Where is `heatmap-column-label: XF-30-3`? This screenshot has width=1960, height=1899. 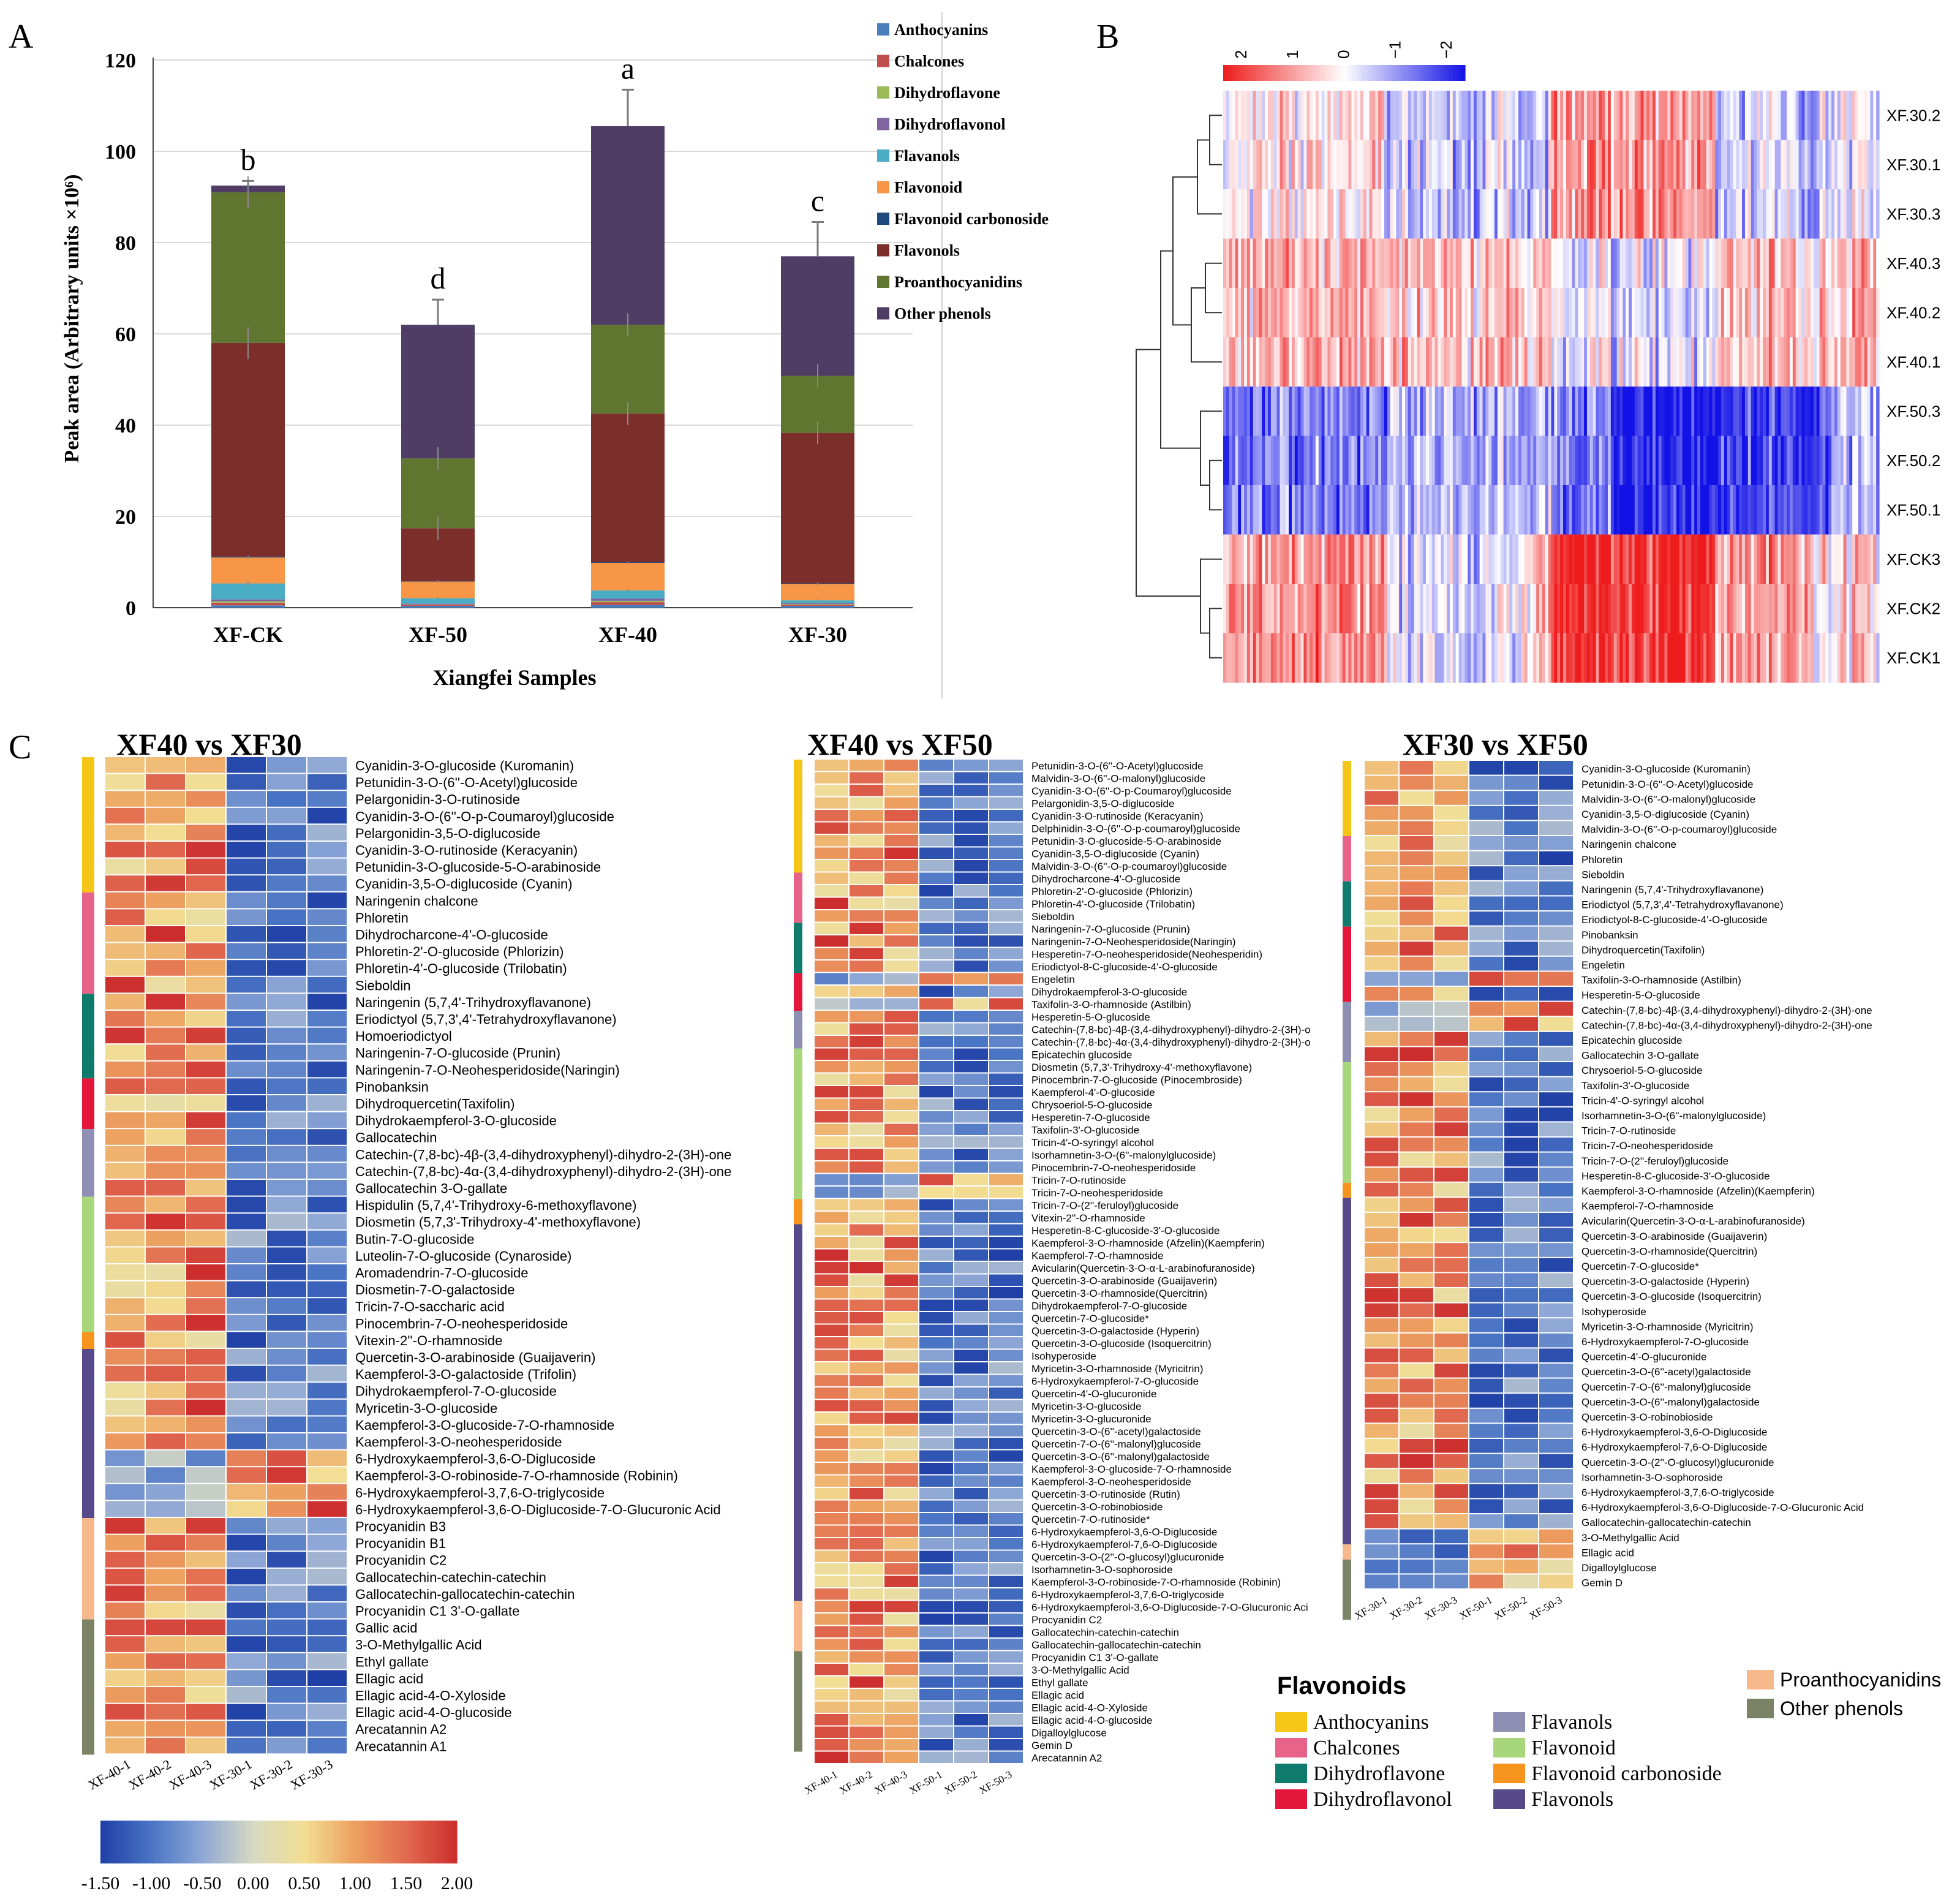 heatmap-column-label: XF-30-3 is located at coordinates (311, 1774).